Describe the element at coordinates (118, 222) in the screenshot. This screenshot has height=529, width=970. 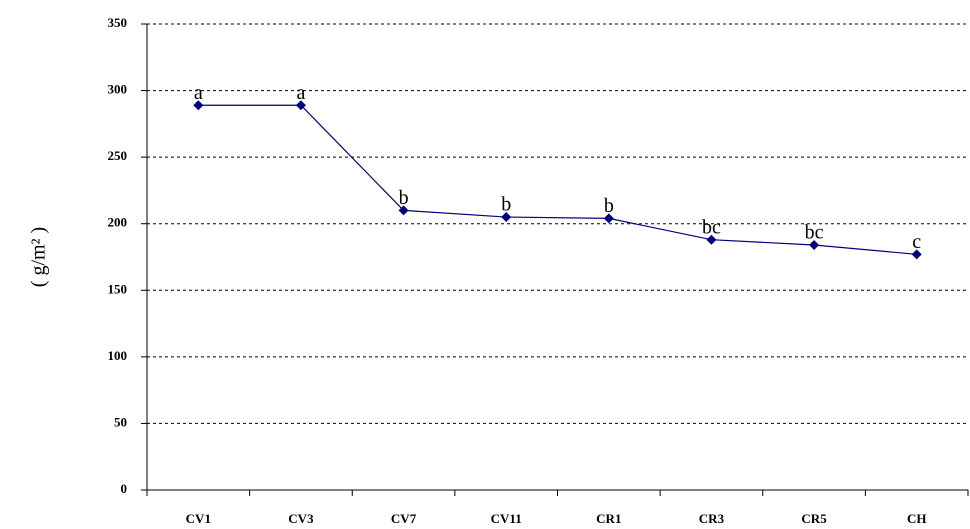
I see `y-tick-label: 200` at that location.